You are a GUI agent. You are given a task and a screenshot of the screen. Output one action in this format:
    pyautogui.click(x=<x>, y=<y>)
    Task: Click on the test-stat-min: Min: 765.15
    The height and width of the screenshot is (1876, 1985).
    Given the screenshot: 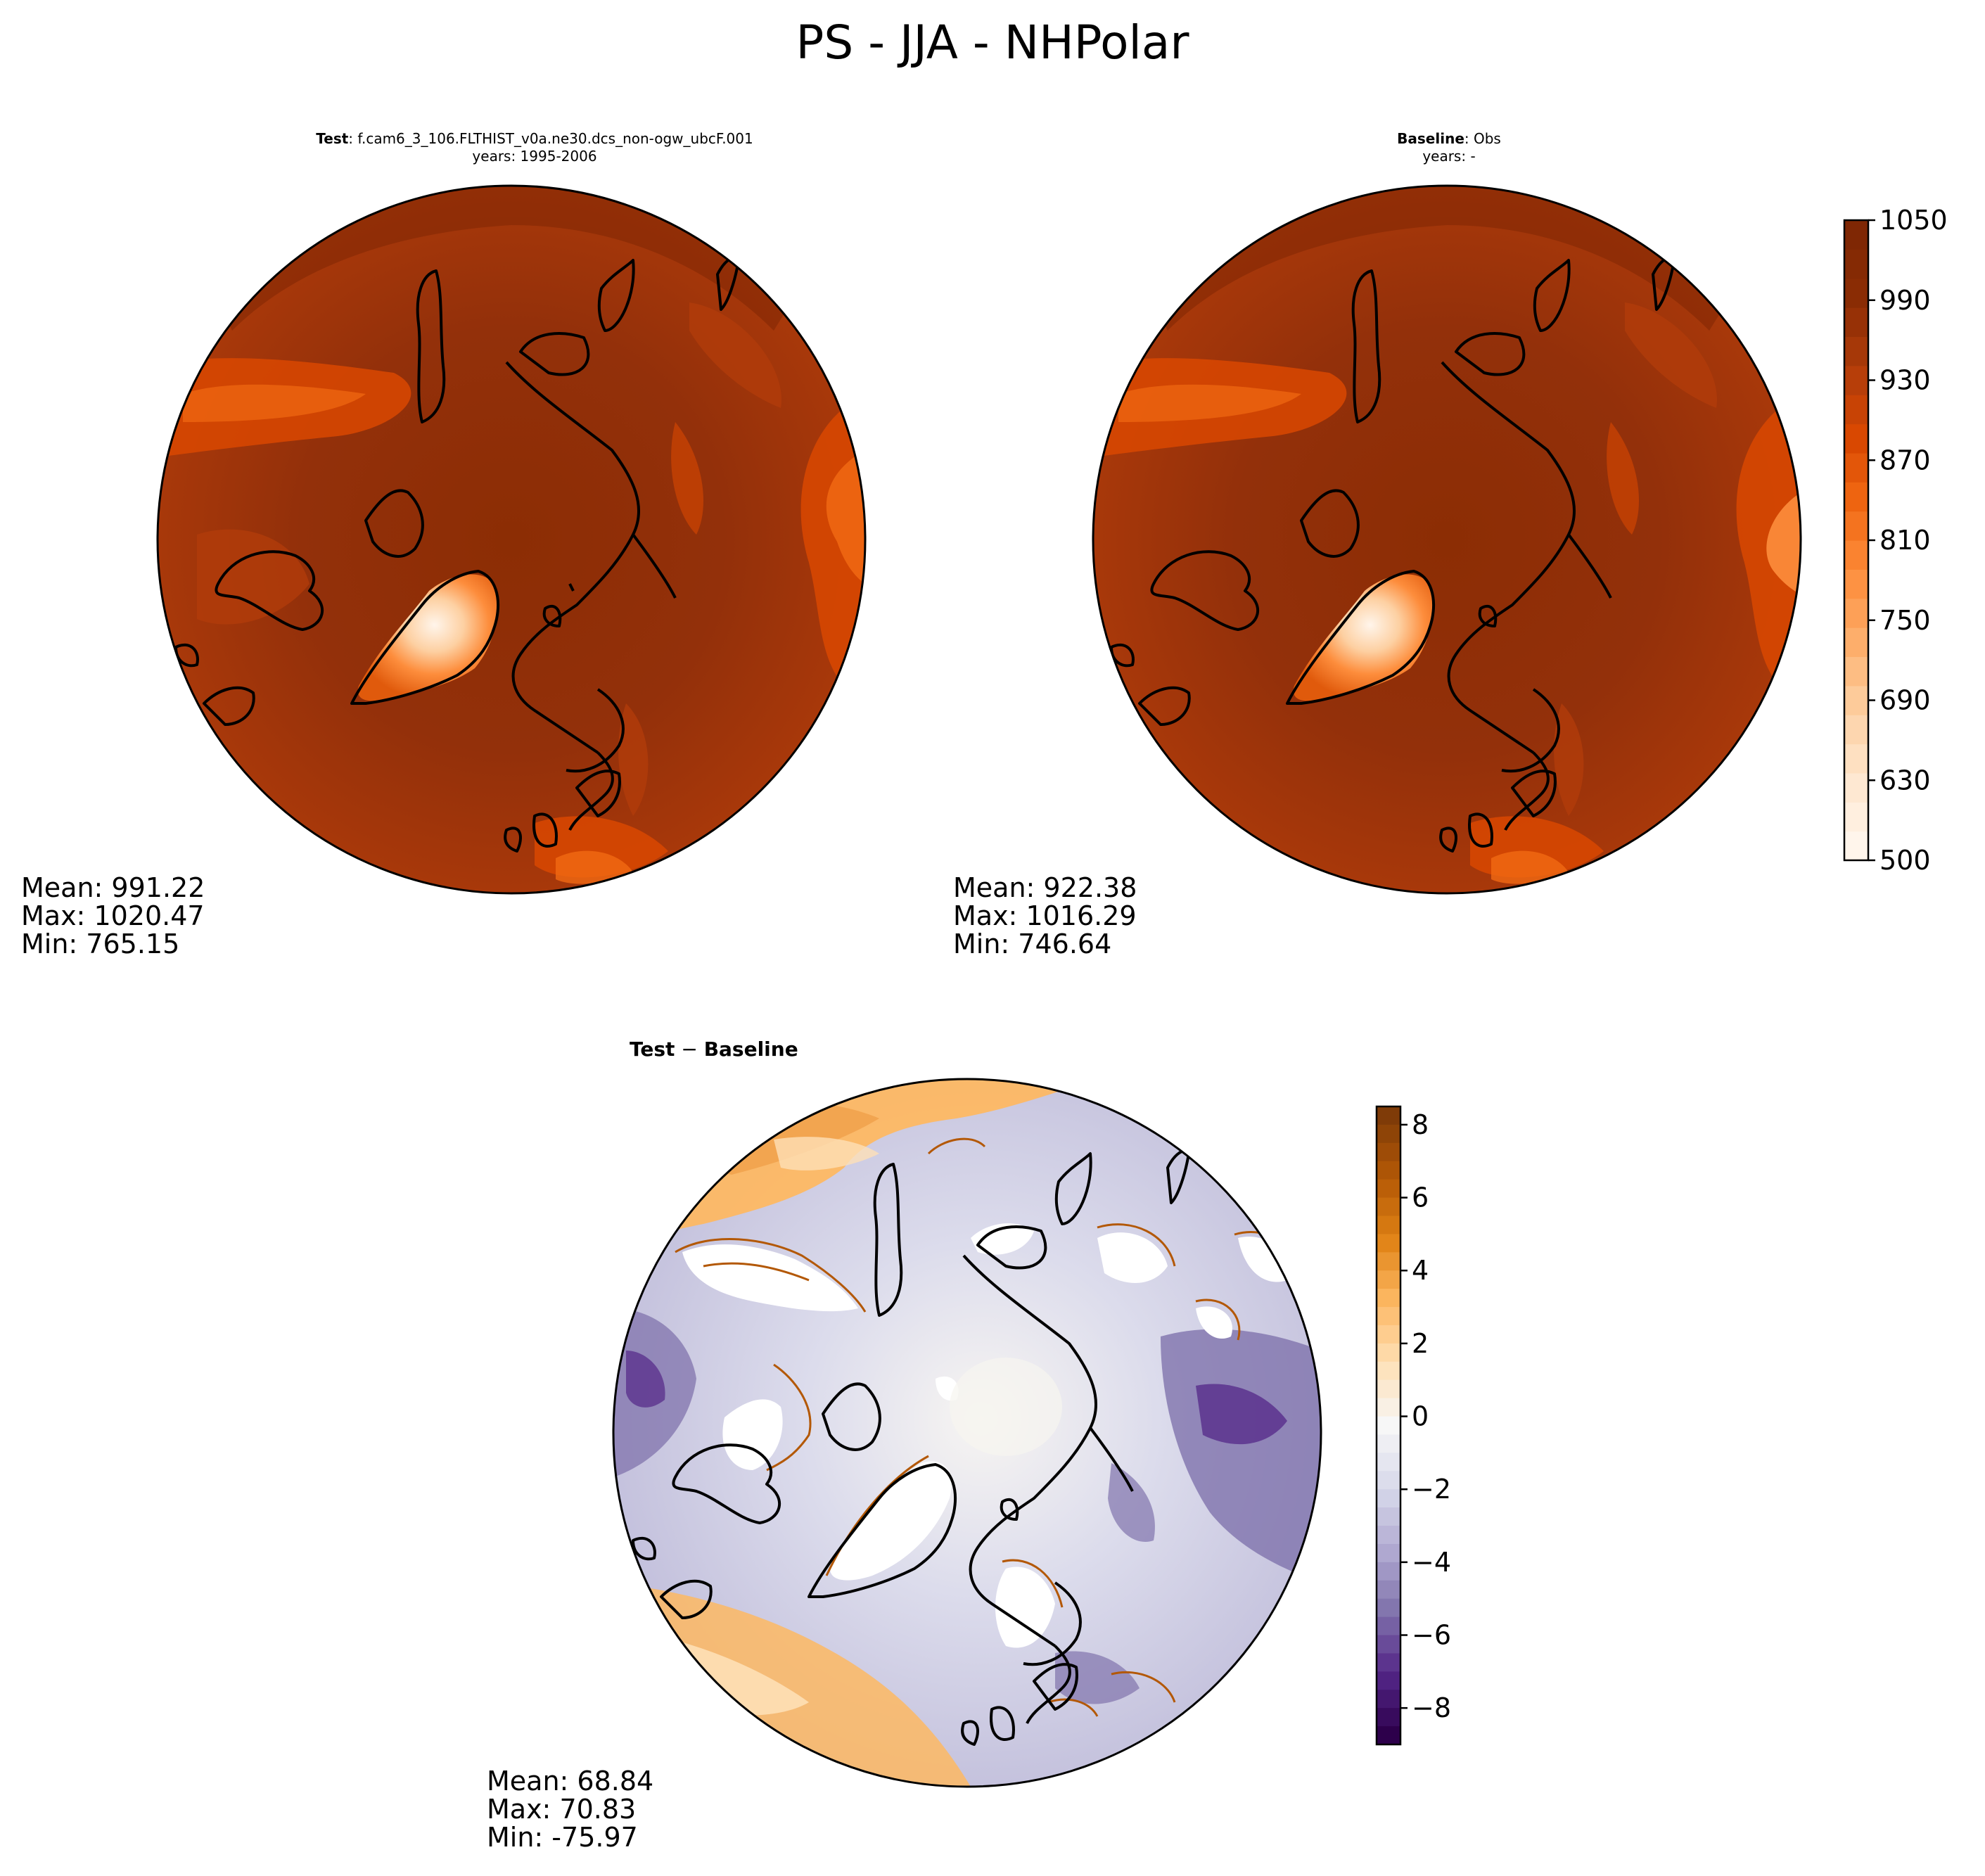 What is the action you would take?
    pyautogui.click(x=101, y=944)
    